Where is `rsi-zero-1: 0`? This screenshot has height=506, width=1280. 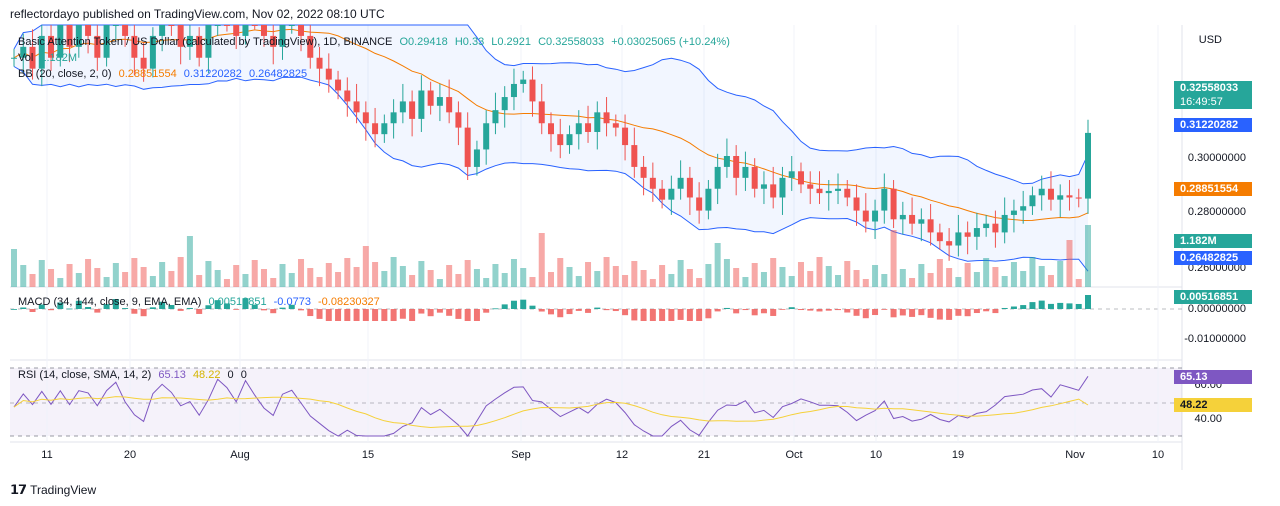
rsi-zero-1: 0 is located at coordinates (230, 375).